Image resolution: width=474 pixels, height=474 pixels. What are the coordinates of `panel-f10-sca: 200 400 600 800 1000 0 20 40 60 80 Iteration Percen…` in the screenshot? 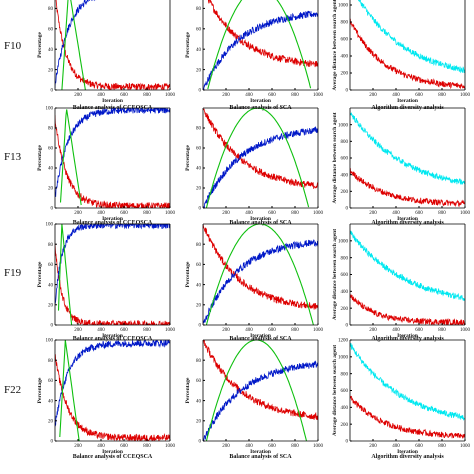 It's located at (254, 55).